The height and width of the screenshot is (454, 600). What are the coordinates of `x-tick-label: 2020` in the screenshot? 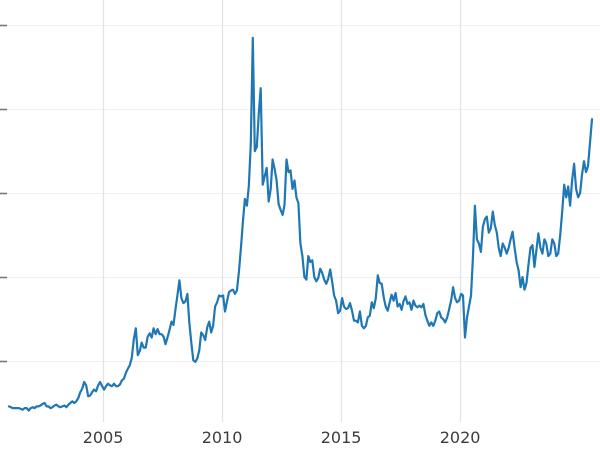 It's located at (460, 437).